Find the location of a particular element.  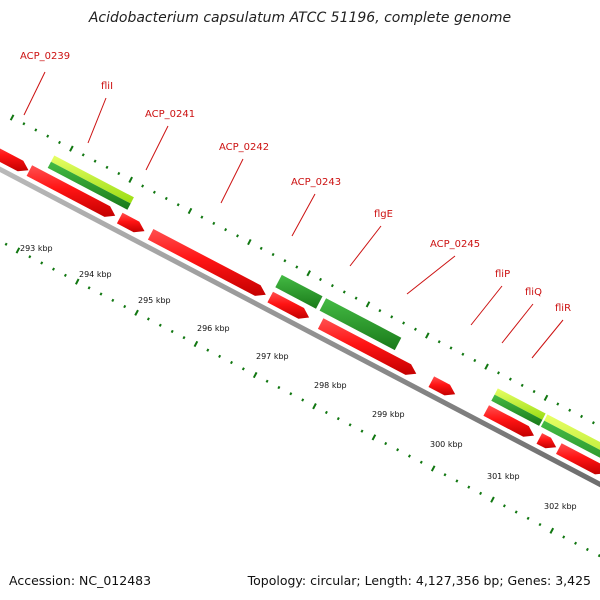

scale-label: 297 kbp is located at coordinates (272, 356).